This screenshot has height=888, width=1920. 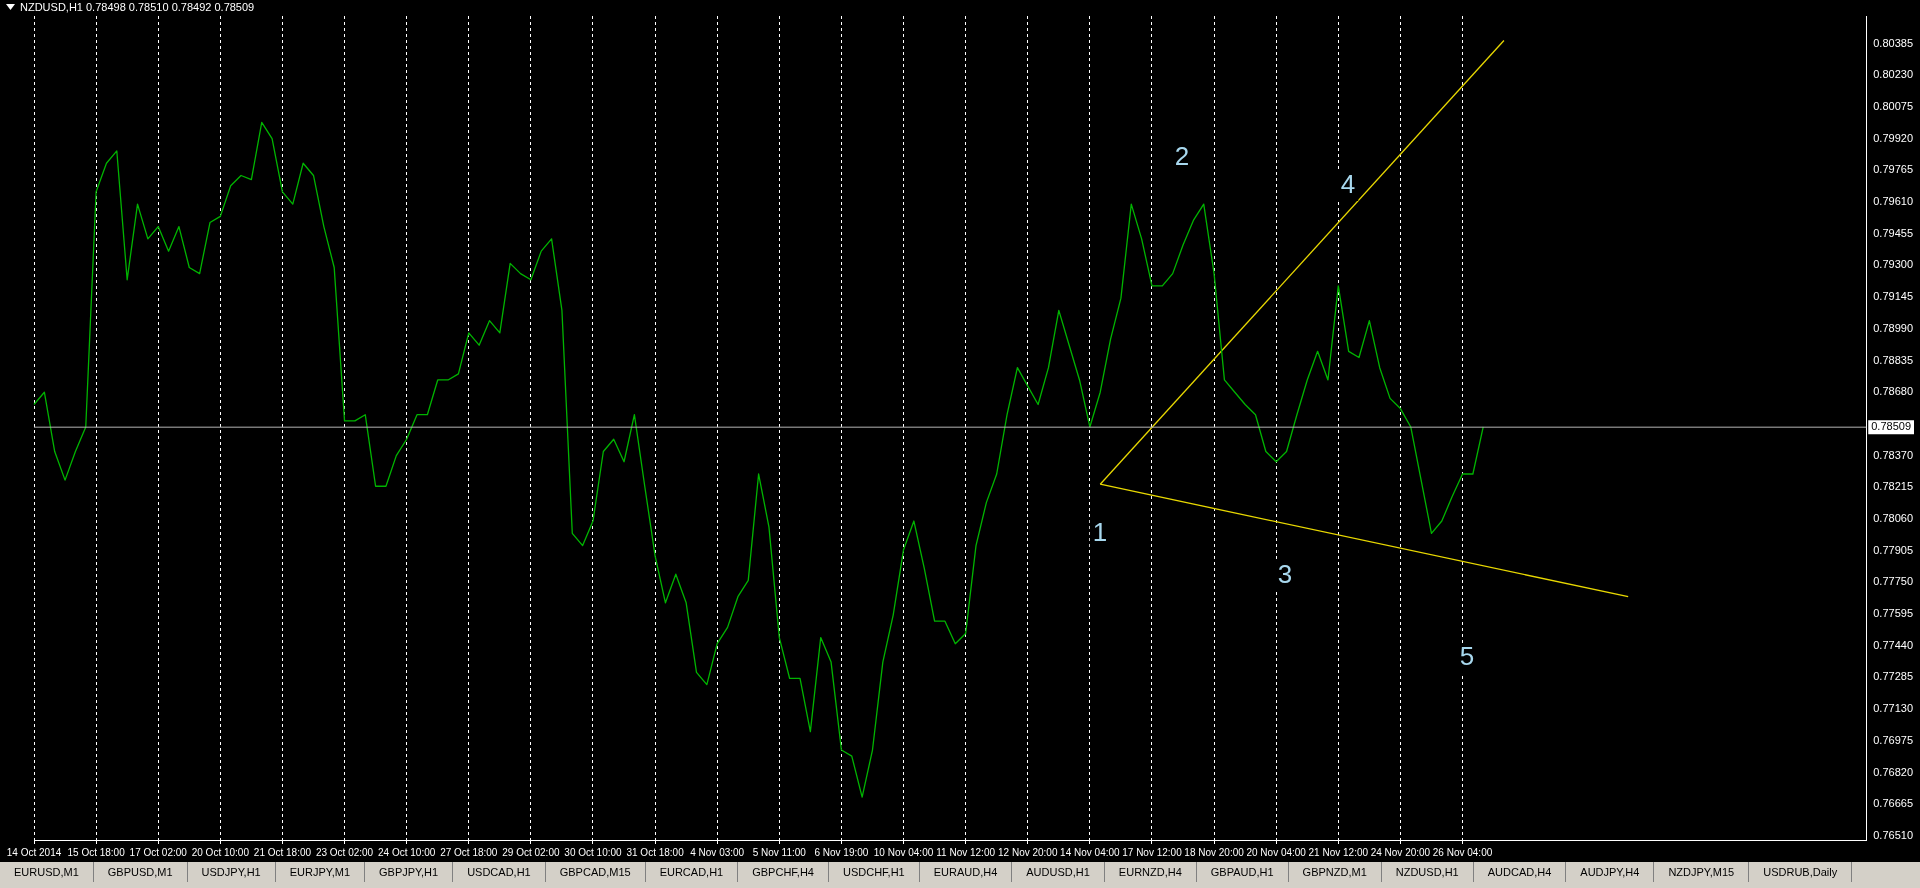 I want to click on text: GBPCHF,H4, so click(x=783, y=872).